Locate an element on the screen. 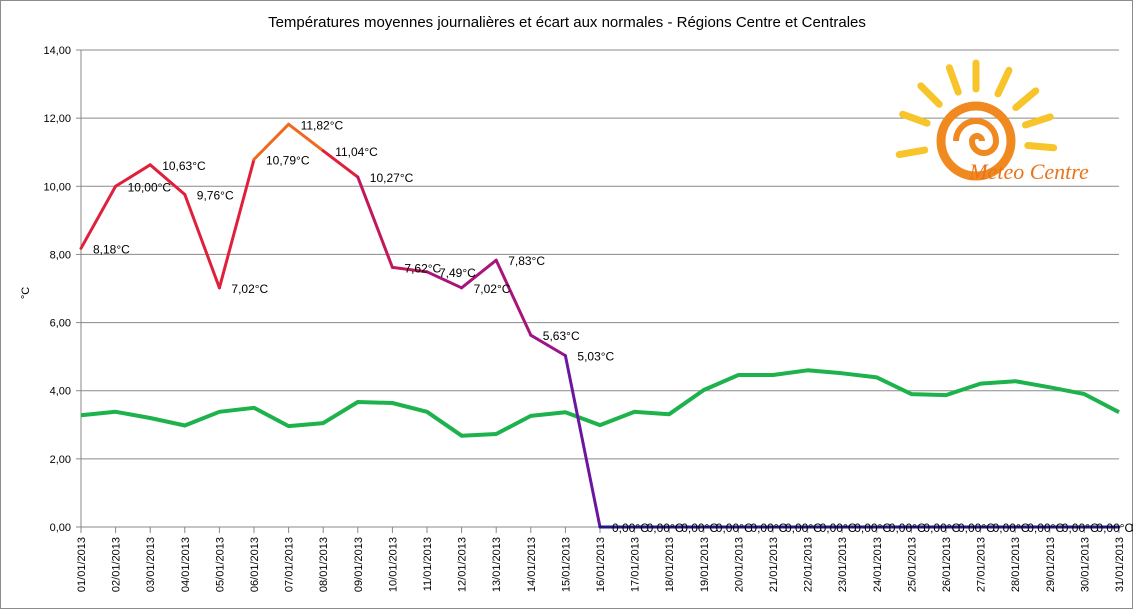 This screenshot has width=1133, height=610. y-tick-label: 0,00 is located at coordinates (60, 528).